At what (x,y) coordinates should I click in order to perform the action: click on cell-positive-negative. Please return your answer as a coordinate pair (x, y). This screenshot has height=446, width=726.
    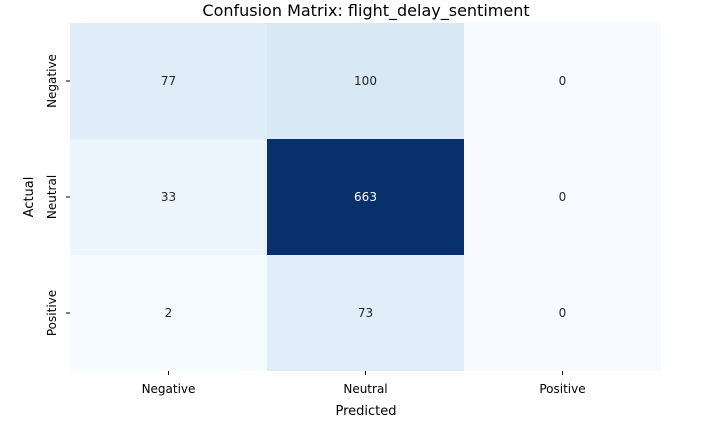
    Looking at the image, I should click on (168, 313).